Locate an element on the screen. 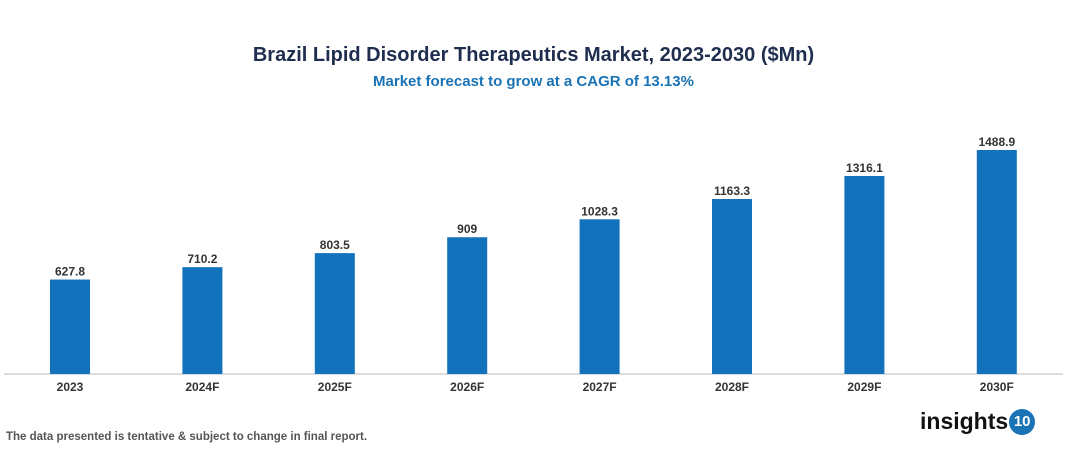 The width and height of the screenshot is (1067, 454). x-tick-label: 2024F is located at coordinates (202, 387).